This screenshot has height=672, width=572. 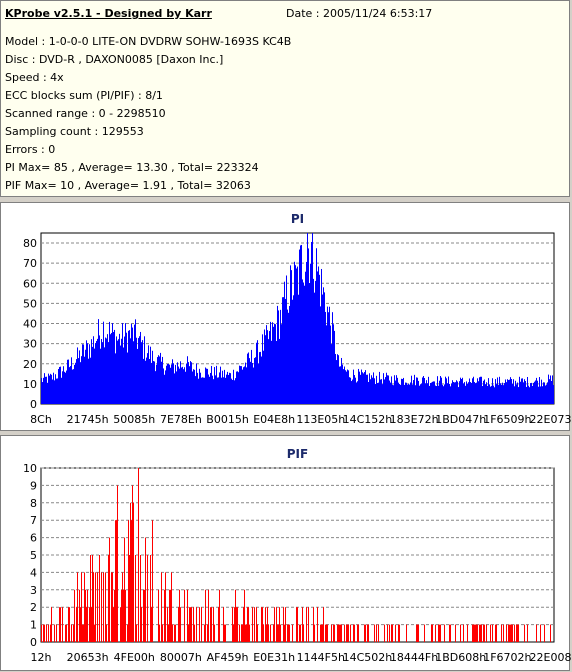 I want to click on pif-x-tick-label: 22E008h, so click(x=550, y=657).